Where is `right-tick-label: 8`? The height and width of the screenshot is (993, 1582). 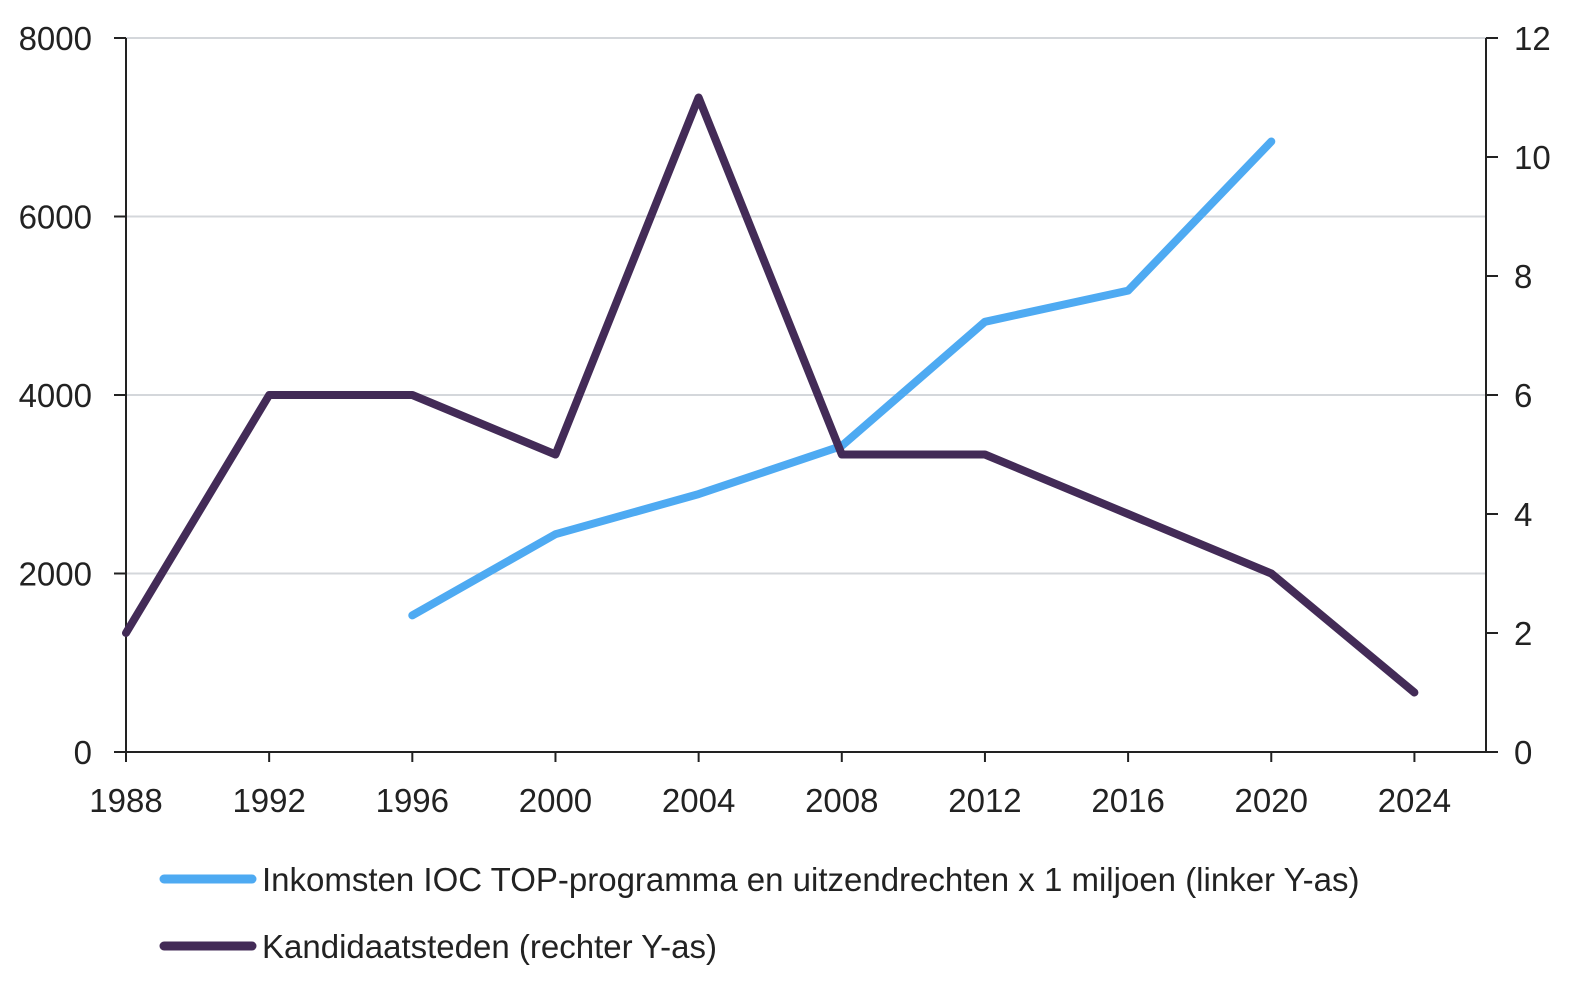
right-tick-label: 8 is located at coordinates (1523, 276).